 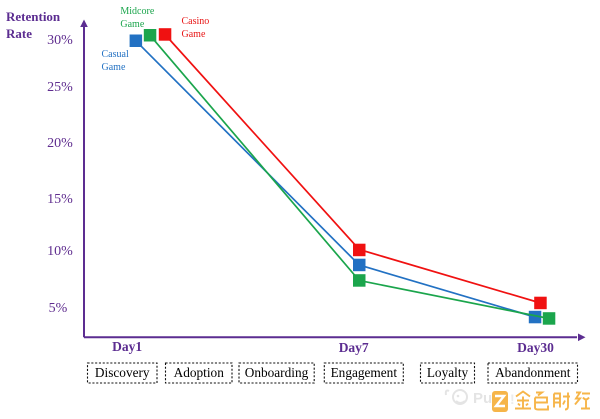 What do you see at coordinates (482, 398) in the screenshot?
I see `svg-text: Pu` at bounding box center [482, 398].